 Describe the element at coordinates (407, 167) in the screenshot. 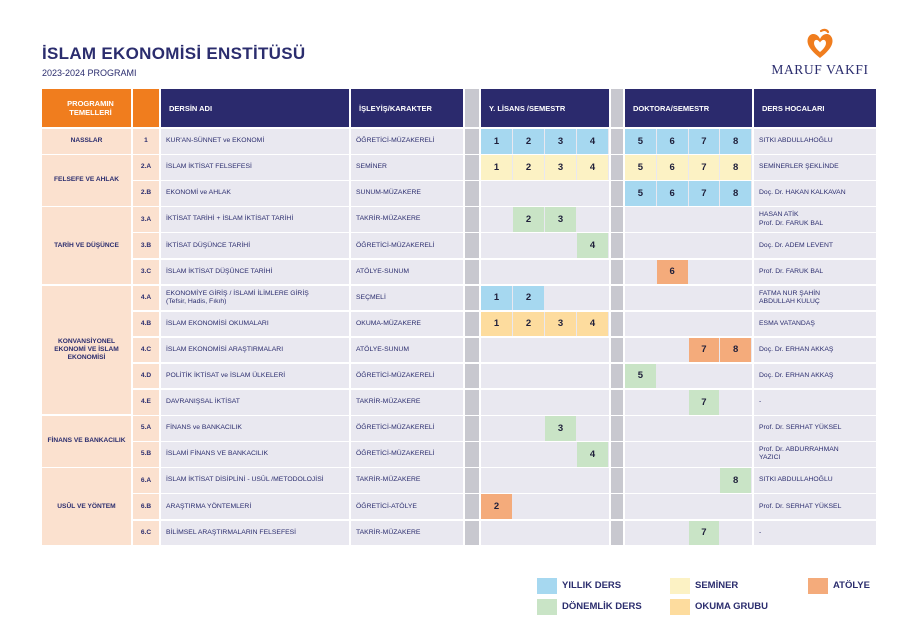

I see `course-type: SEMİNER` at that location.